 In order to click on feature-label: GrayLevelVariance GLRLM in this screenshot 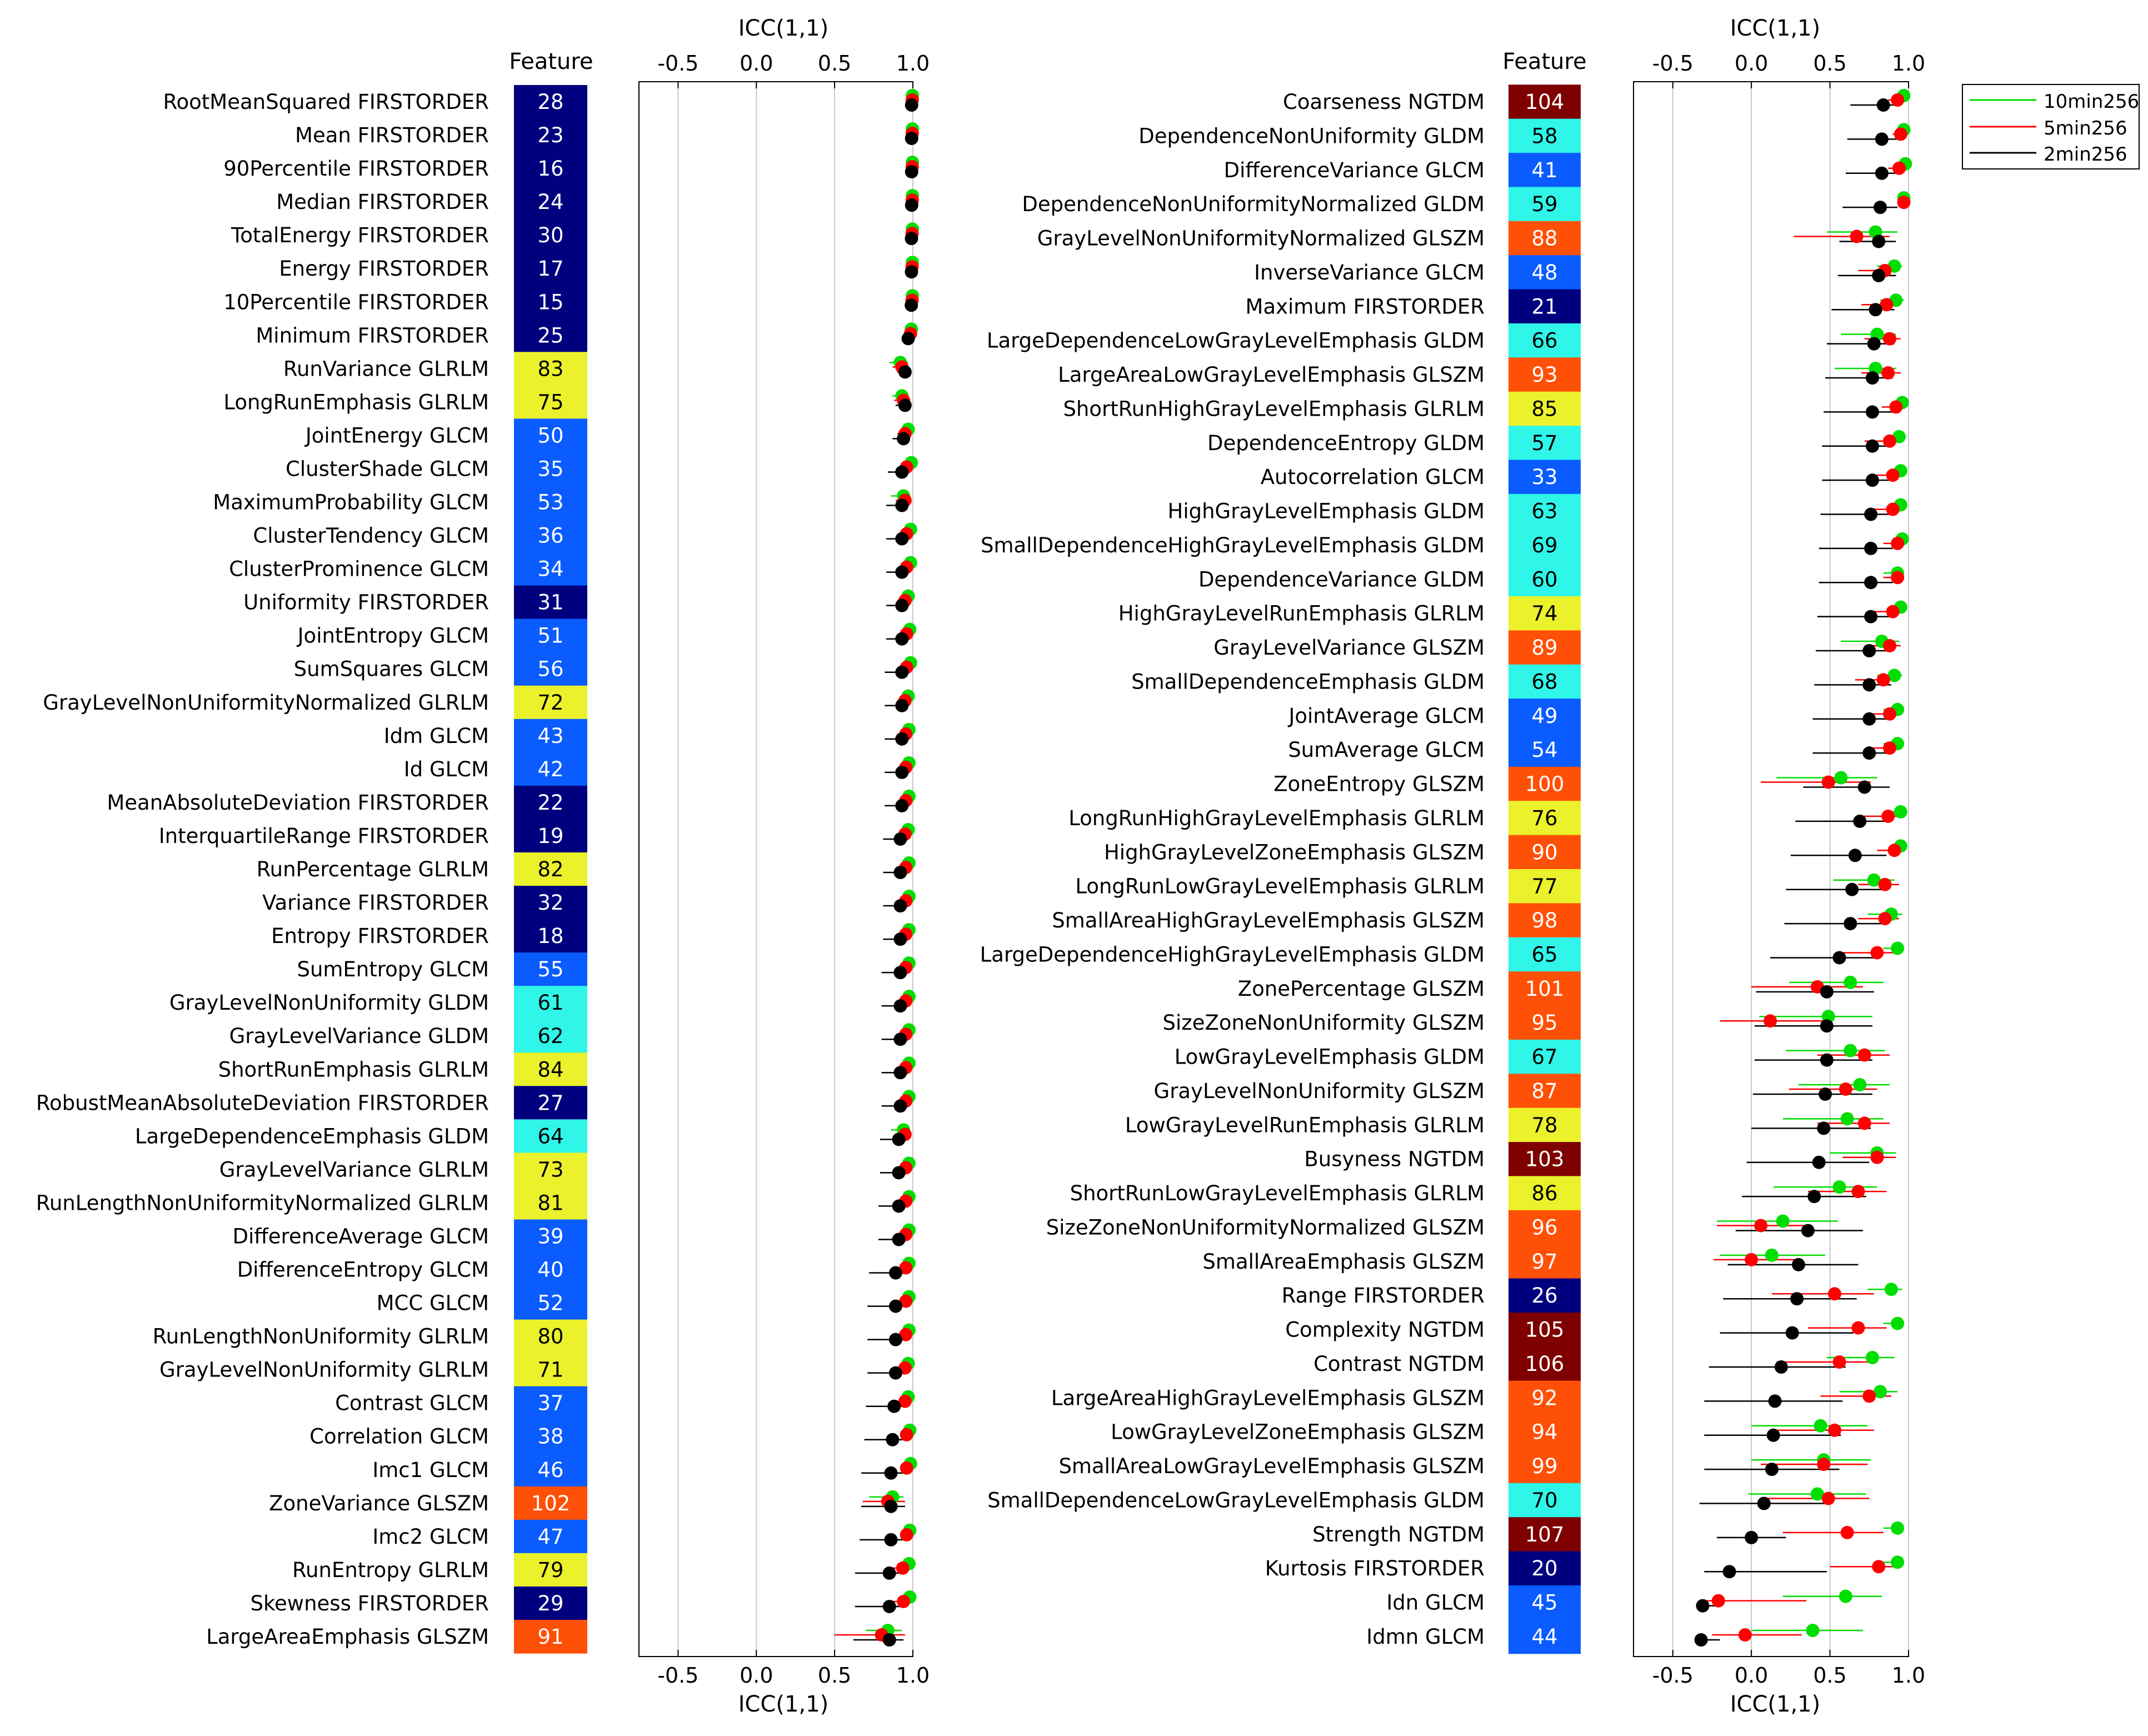, I will do `click(354, 1169)`.